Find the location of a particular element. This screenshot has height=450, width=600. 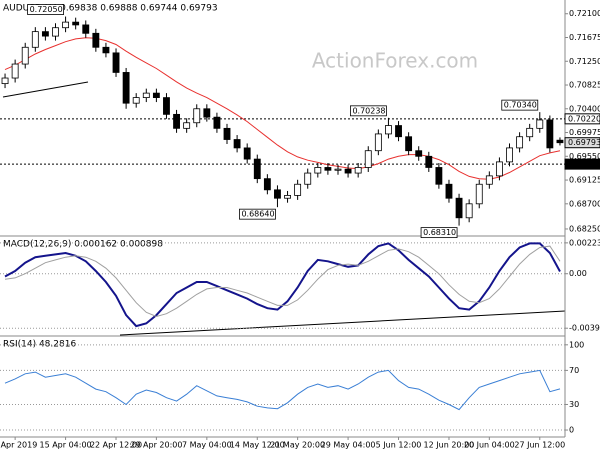

y-tick-label: 0.69975 is located at coordinates (584, 132).